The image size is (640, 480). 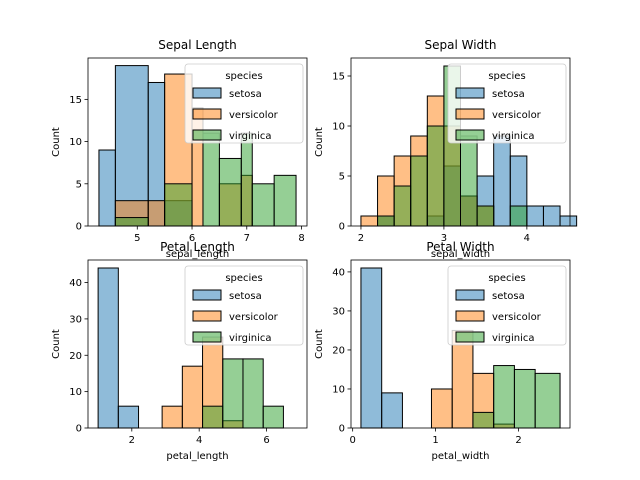 What do you see at coordinates (75, 356) in the screenshot?
I see `y-tick-label: 20` at bounding box center [75, 356].